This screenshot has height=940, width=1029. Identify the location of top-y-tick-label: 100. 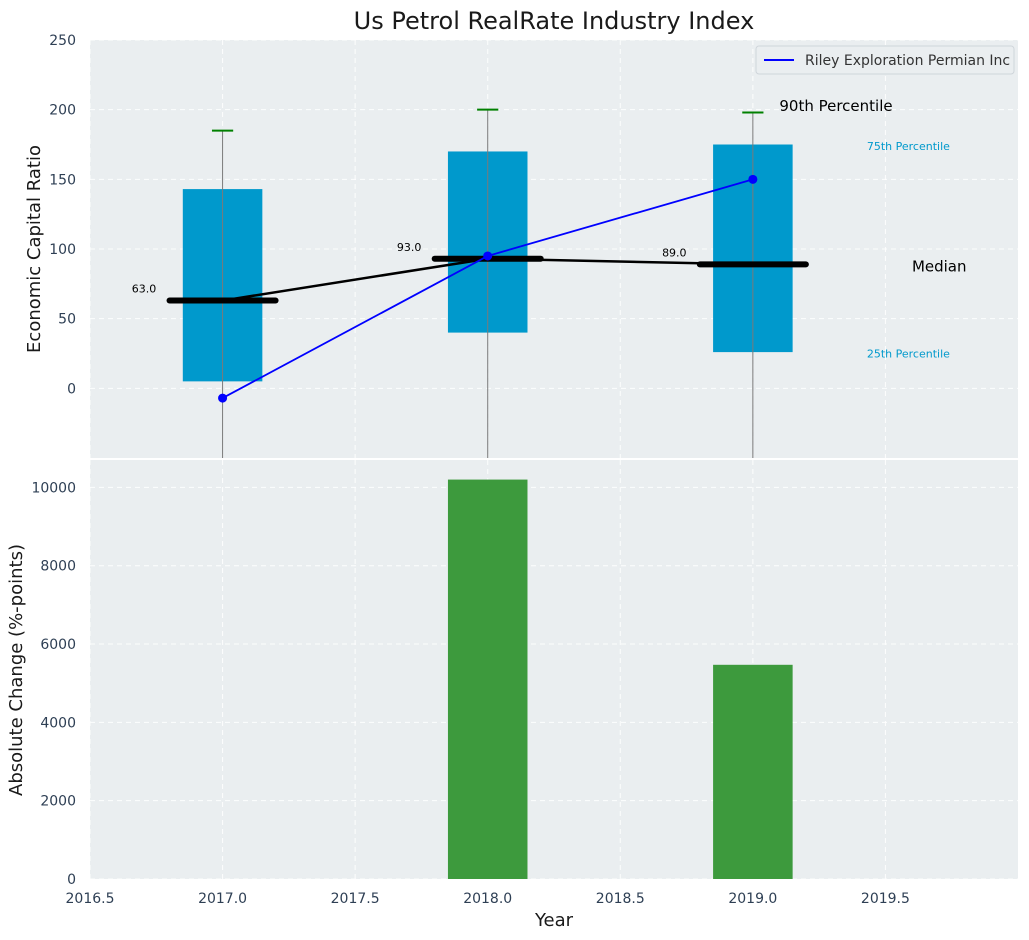
(62, 250).